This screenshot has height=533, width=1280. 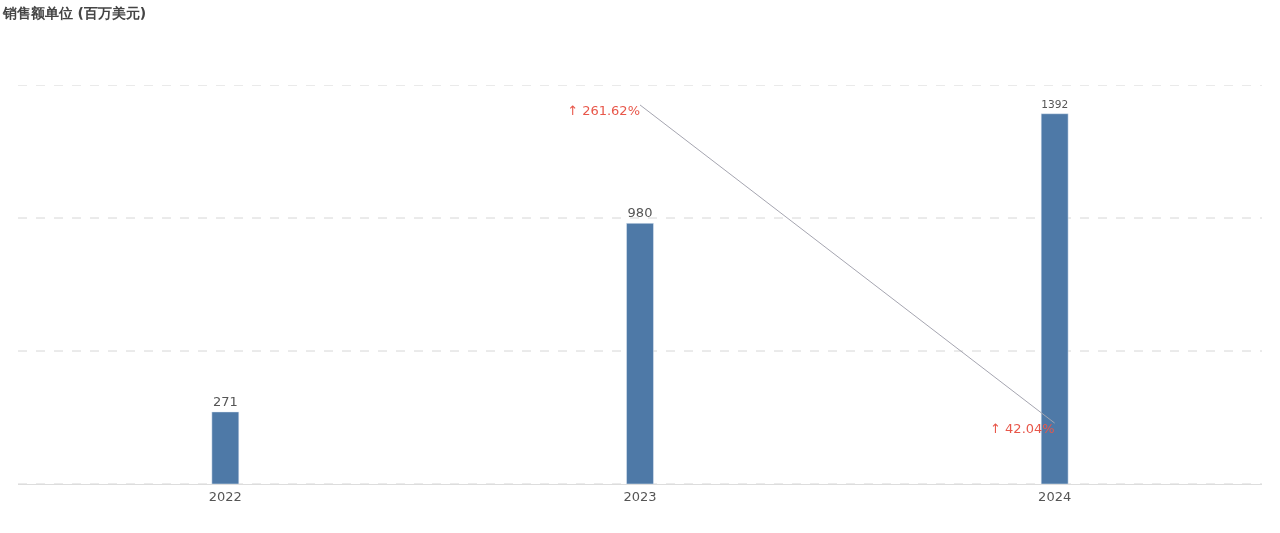 I want to click on x-tick-label: 2022, so click(x=225, y=496).